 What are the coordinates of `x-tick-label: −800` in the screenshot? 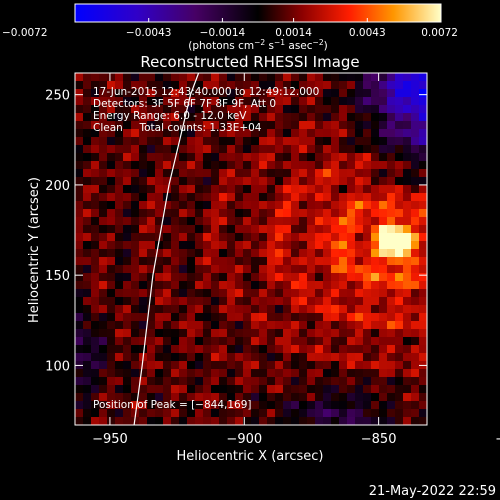 It's located at (497, 439).